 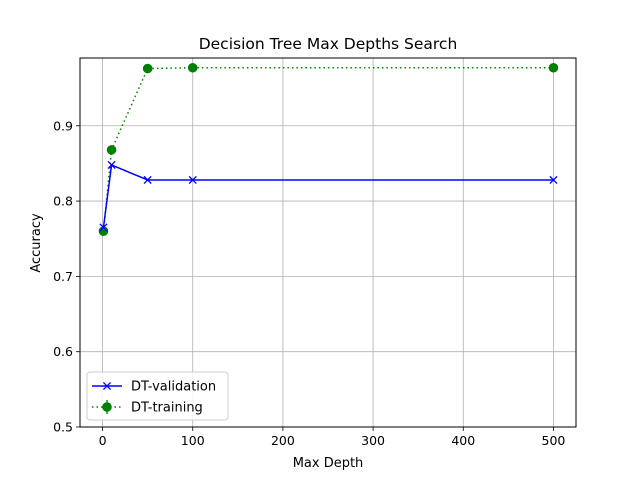 What do you see at coordinates (63, 351) in the screenshot?
I see `y-tick-label: 0.6` at bounding box center [63, 351].